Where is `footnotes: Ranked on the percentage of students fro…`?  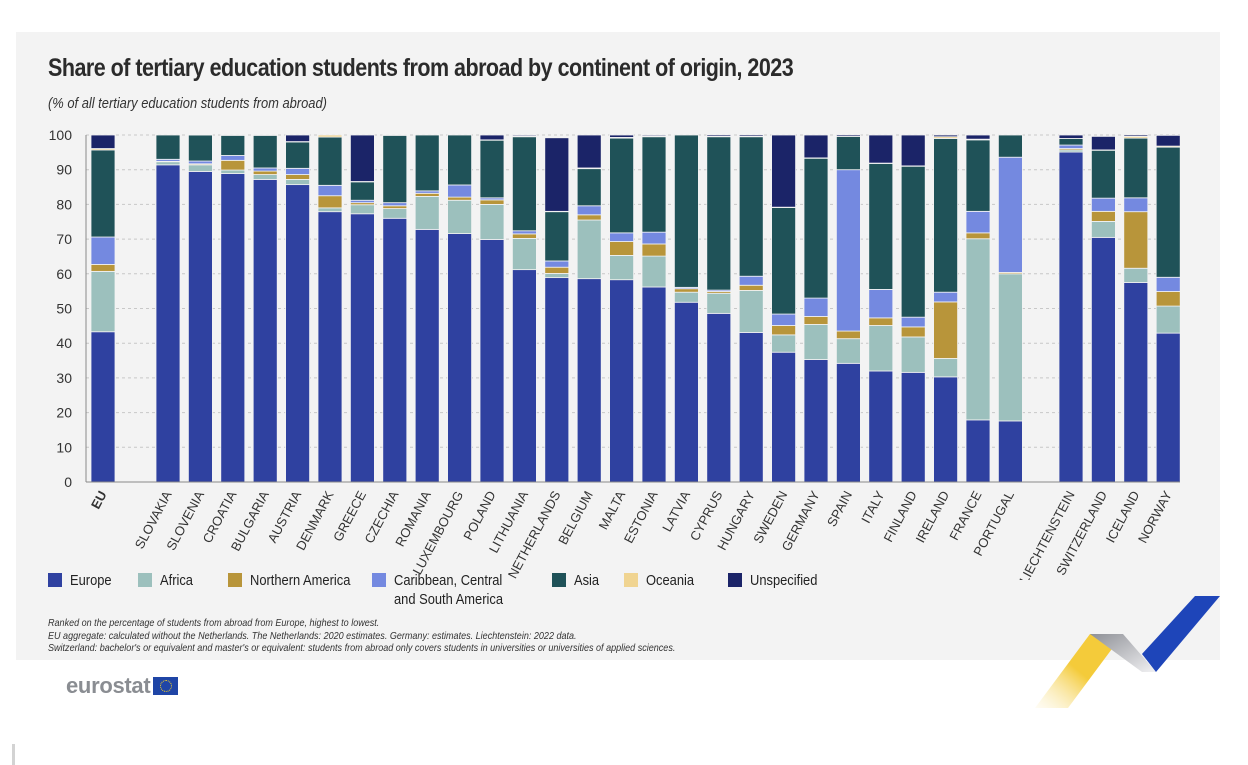
footnotes: Ranked on the percentage of students fro… is located at coordinates (361, 636).